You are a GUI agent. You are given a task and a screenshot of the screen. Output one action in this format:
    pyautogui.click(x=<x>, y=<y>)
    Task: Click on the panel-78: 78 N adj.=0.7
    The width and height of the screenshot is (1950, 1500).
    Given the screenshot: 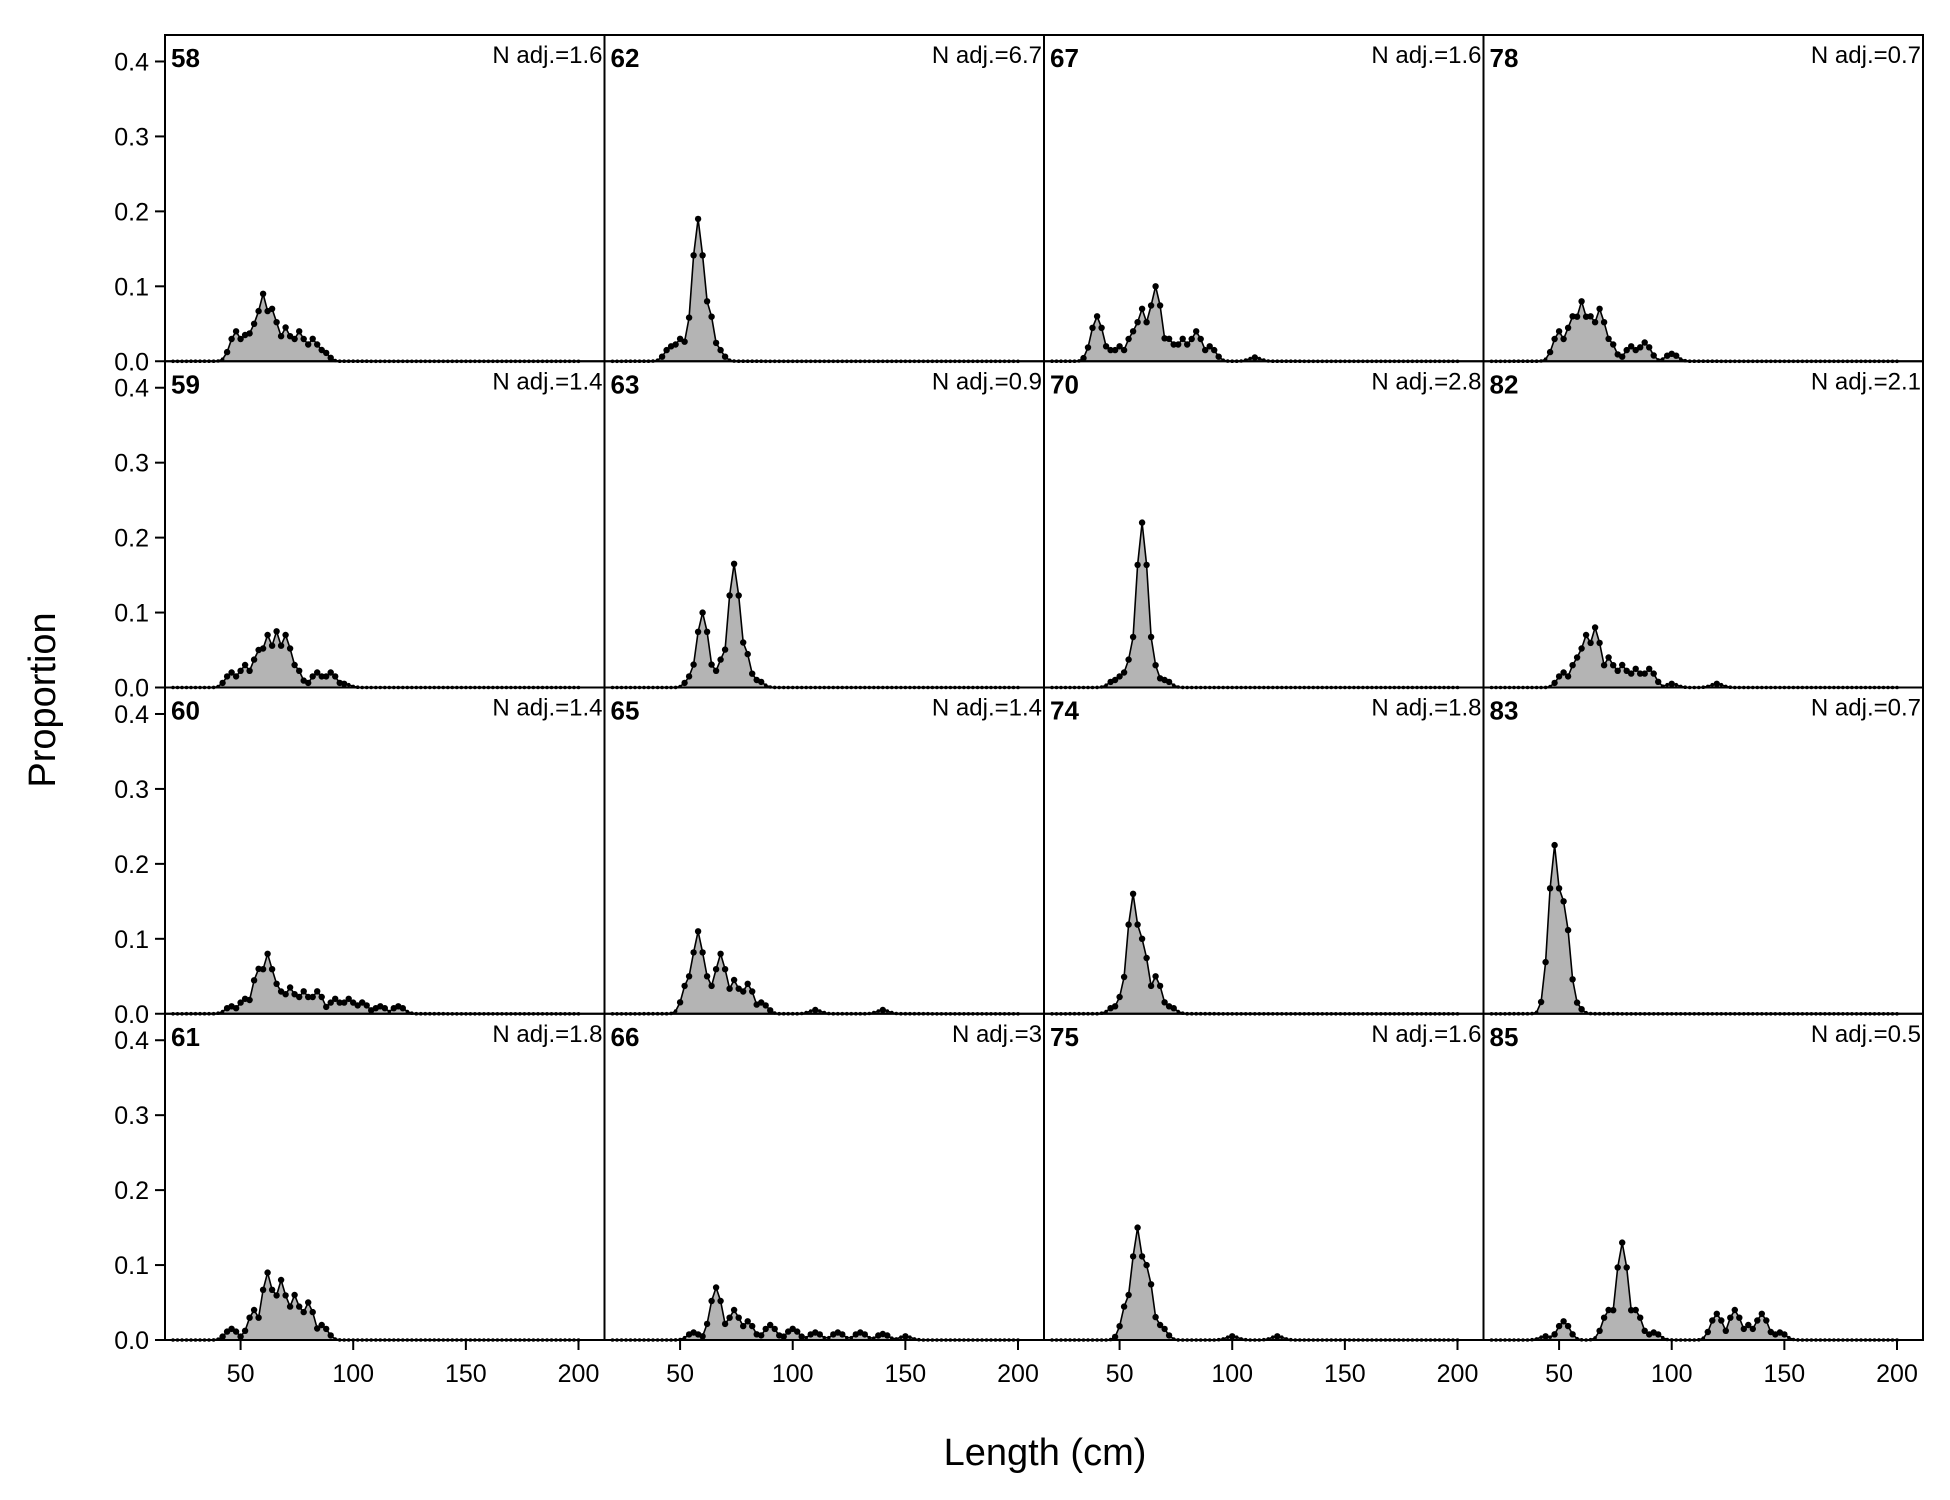 What is the action you would take?
    pyautogui.click(x=1703, y=199)
    